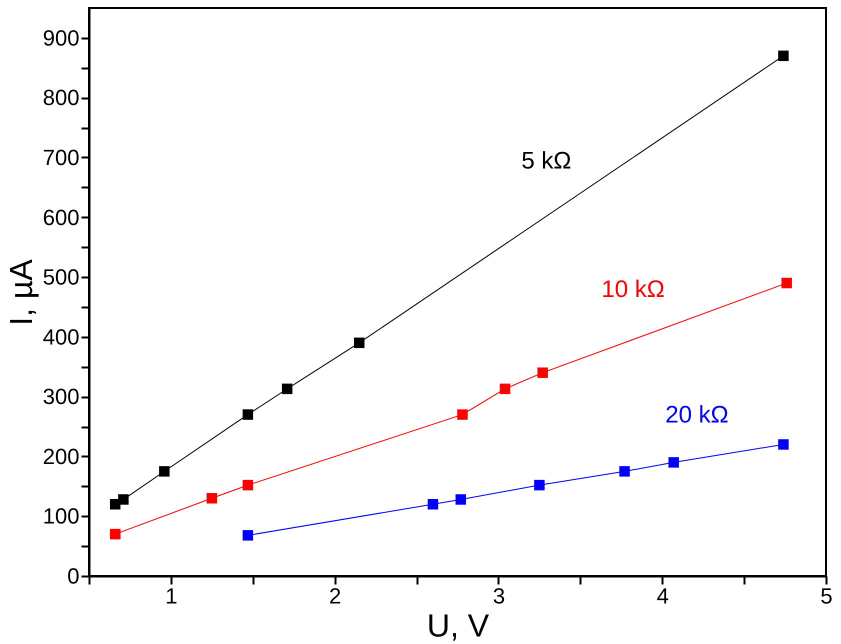 Image resolution: width=841 pixels, height=644 pixels. What do you see at coordinates (61, 456) in the screenshot?
I see `y-tick-label: 200` at bounding box center [61, 456].